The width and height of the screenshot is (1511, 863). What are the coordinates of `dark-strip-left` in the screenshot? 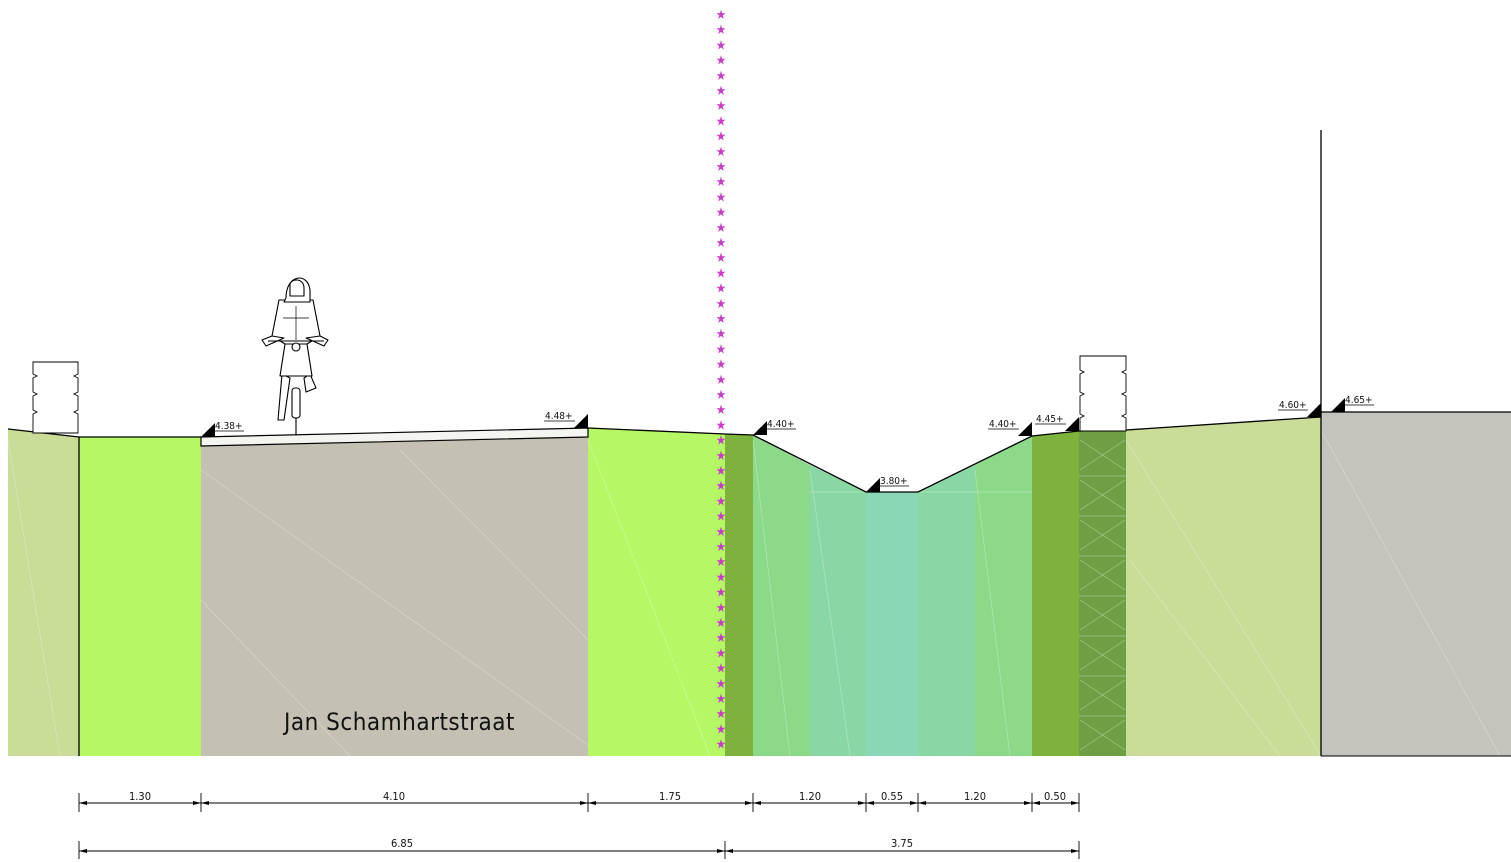 It's located at (739, 595).